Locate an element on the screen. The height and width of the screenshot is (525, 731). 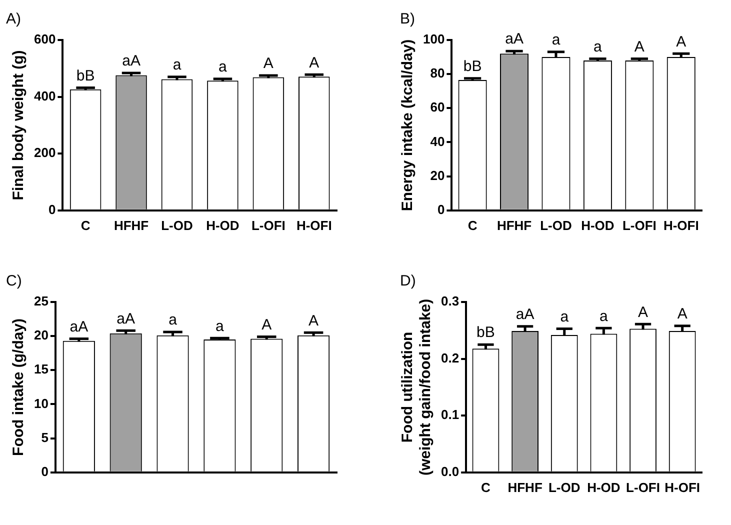
y-axis-title: Food intake (g/day) is located at coordinates (19, 387).